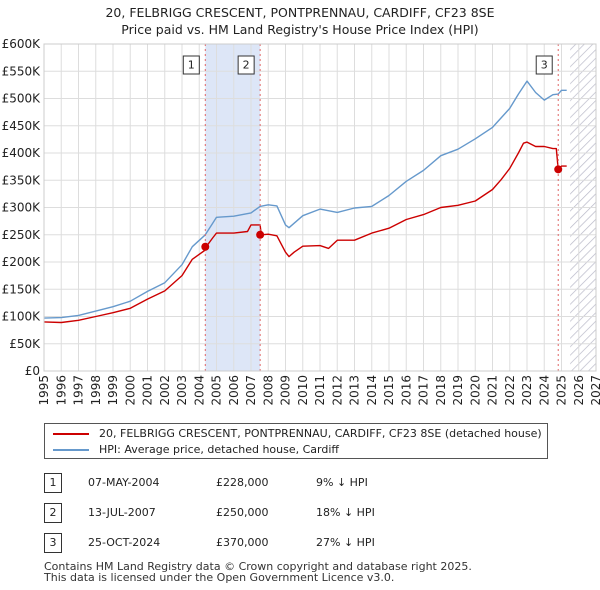 Image resolution: width=600 pixels, height=590 pixels. I want to click on x-tick-label: 1997, so click(79, 390).